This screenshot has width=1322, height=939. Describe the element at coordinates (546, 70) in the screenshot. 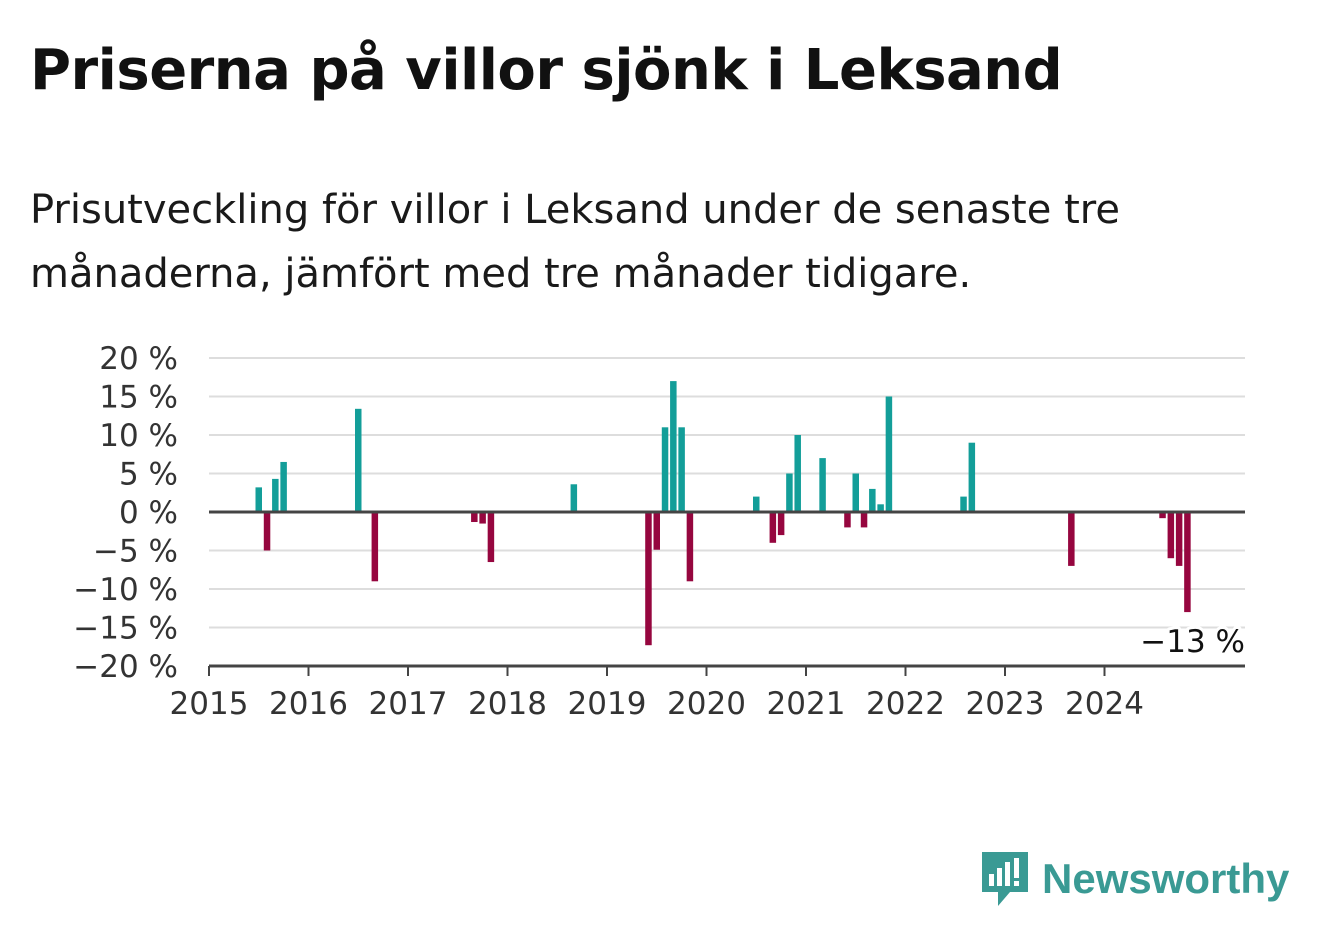

I see `chart-title: Priserna på villor sjönk i Leksand` at that location.